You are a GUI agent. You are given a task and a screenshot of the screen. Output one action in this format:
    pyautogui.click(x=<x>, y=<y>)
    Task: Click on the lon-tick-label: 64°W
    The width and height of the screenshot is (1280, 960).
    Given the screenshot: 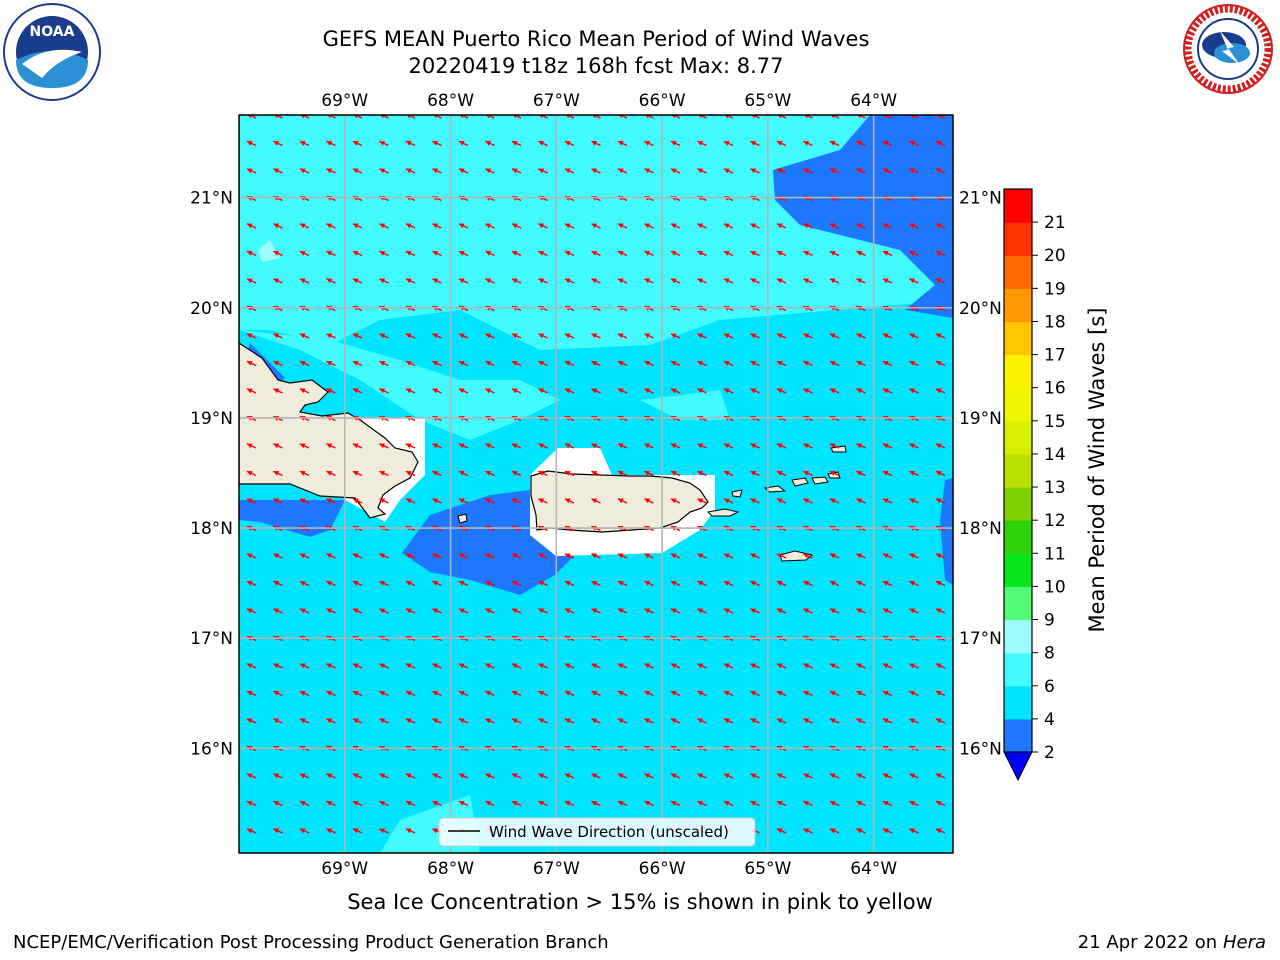 What is the action you would take?
    pyautogui.click(x=873, y=101)
    